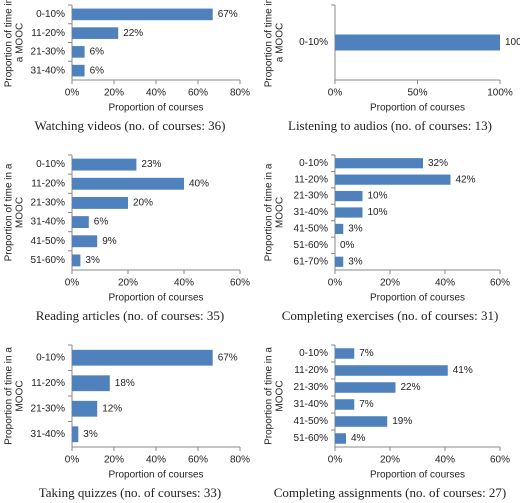 The height and width of the screenshot is (503, 520). What do you see at coordinates (463, 370) in the screenshot?
I see `value-label: 41%` at bounding box center [463, 370].